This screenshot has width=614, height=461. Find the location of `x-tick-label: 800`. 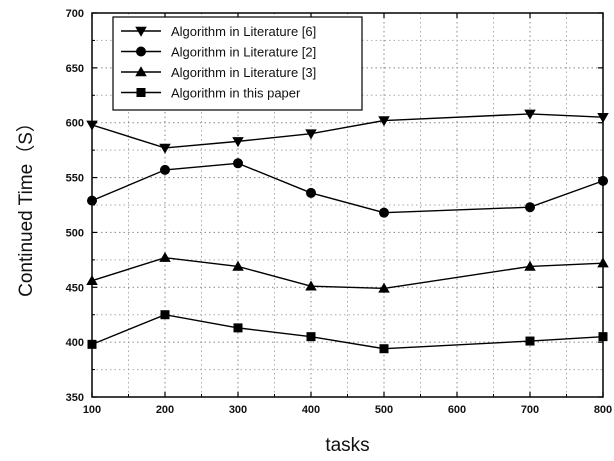

x-tick-label: 800 is located at coordinates (603, 410).